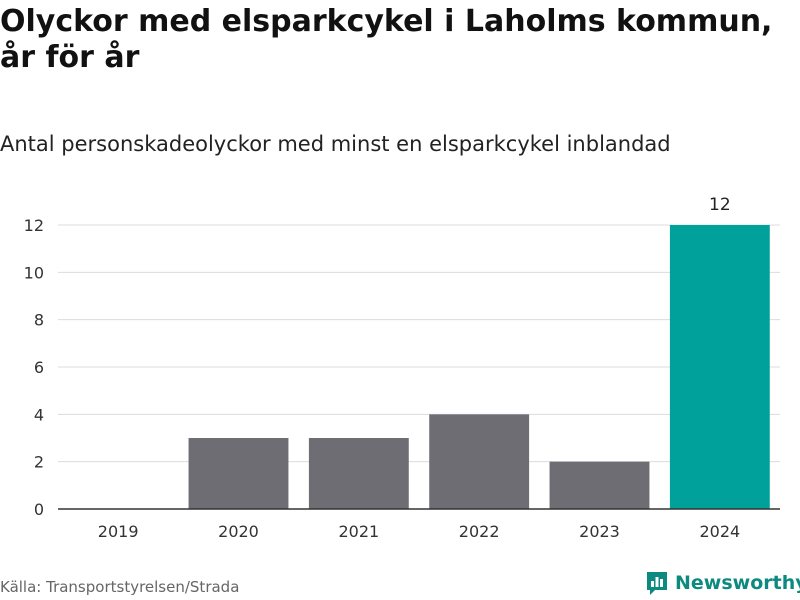  Describe the element at coordinates (599, 531) in the screenshot. I see `x-tick-label: 2023` at that location.